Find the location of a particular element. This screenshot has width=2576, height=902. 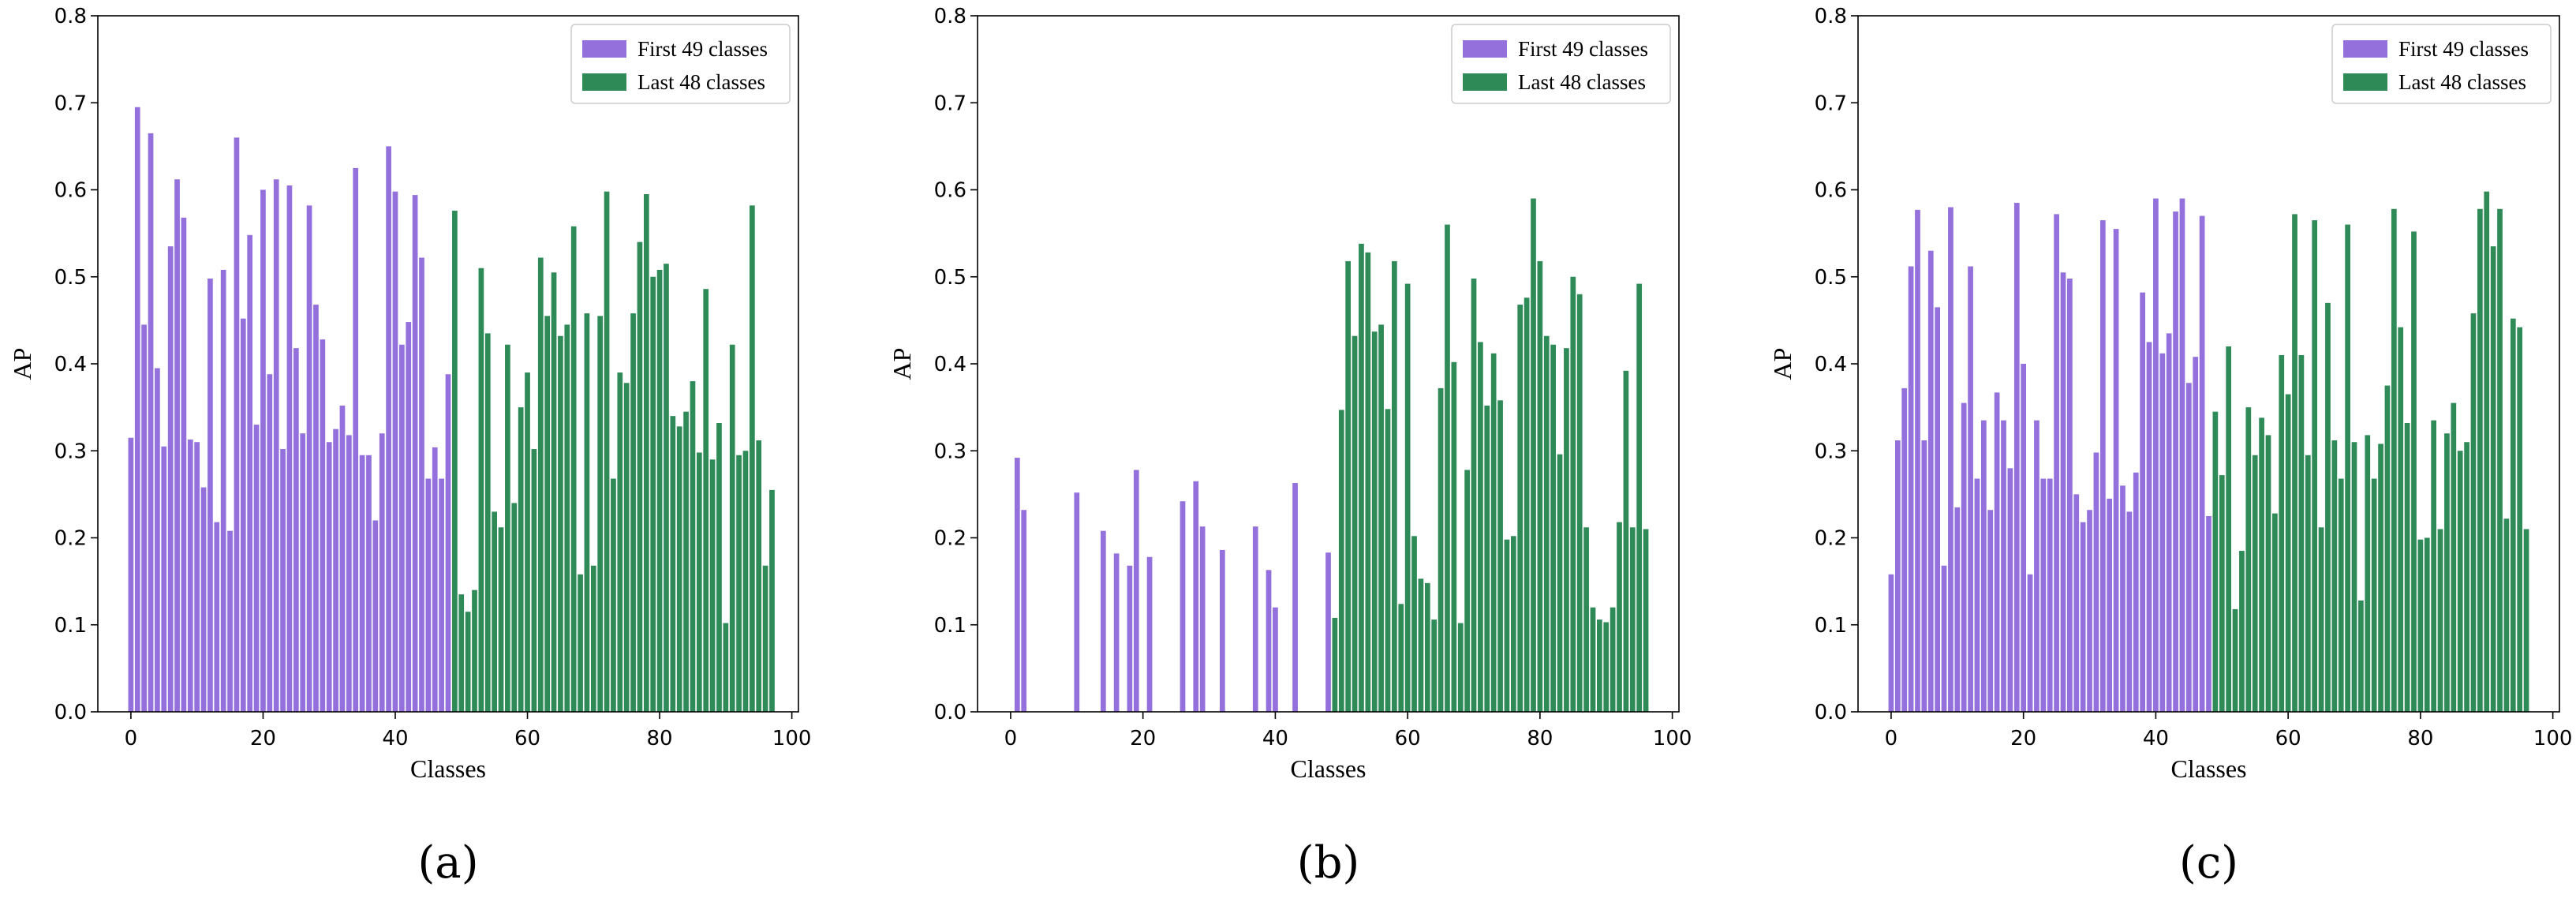

y-tick-label: 0.4 is located at coordinates (1831, 364).